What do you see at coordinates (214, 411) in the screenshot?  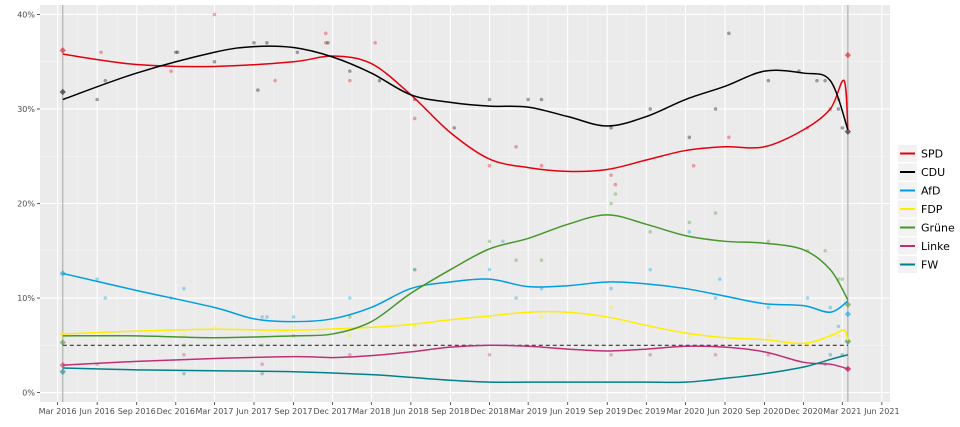 I see `x-tick-label: Mar 2017` at bounding box center [214, 411].